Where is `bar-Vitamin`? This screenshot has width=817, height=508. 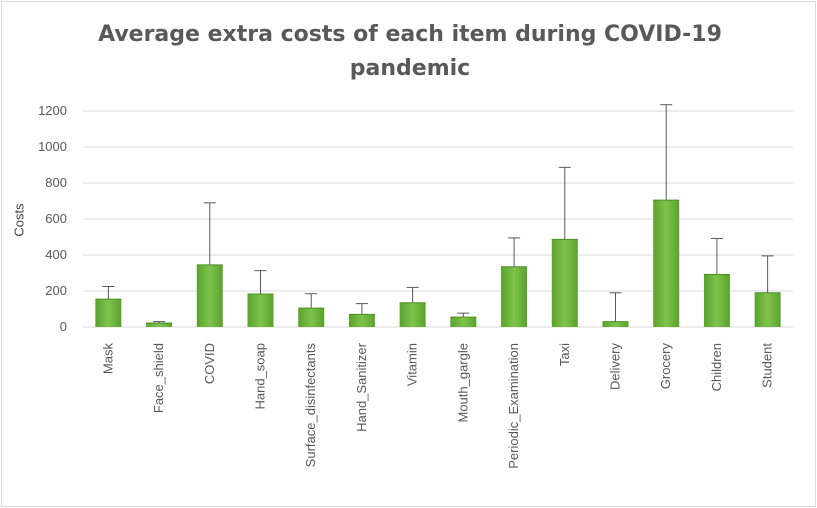
bar-Vitamin is located at coordinates (412, 314).